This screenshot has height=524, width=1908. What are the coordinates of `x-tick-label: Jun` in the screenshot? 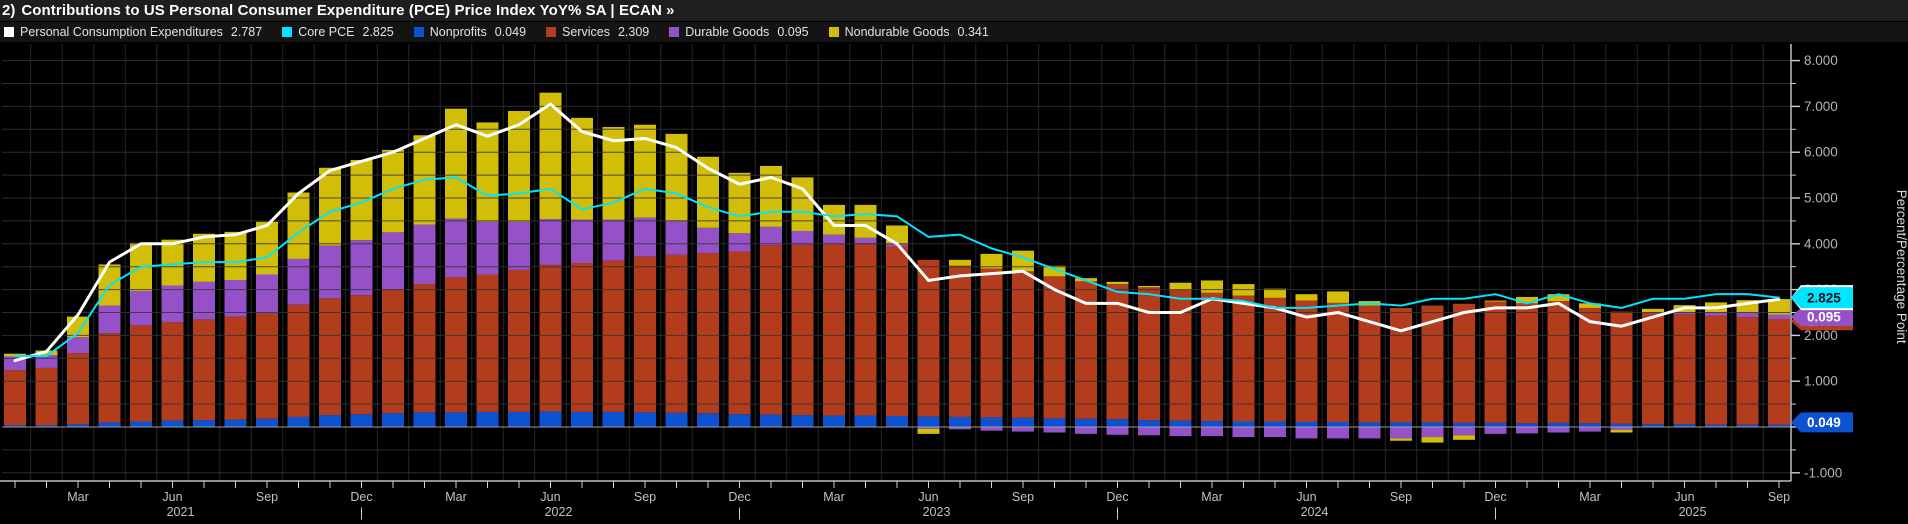 It's located at (550, 497).